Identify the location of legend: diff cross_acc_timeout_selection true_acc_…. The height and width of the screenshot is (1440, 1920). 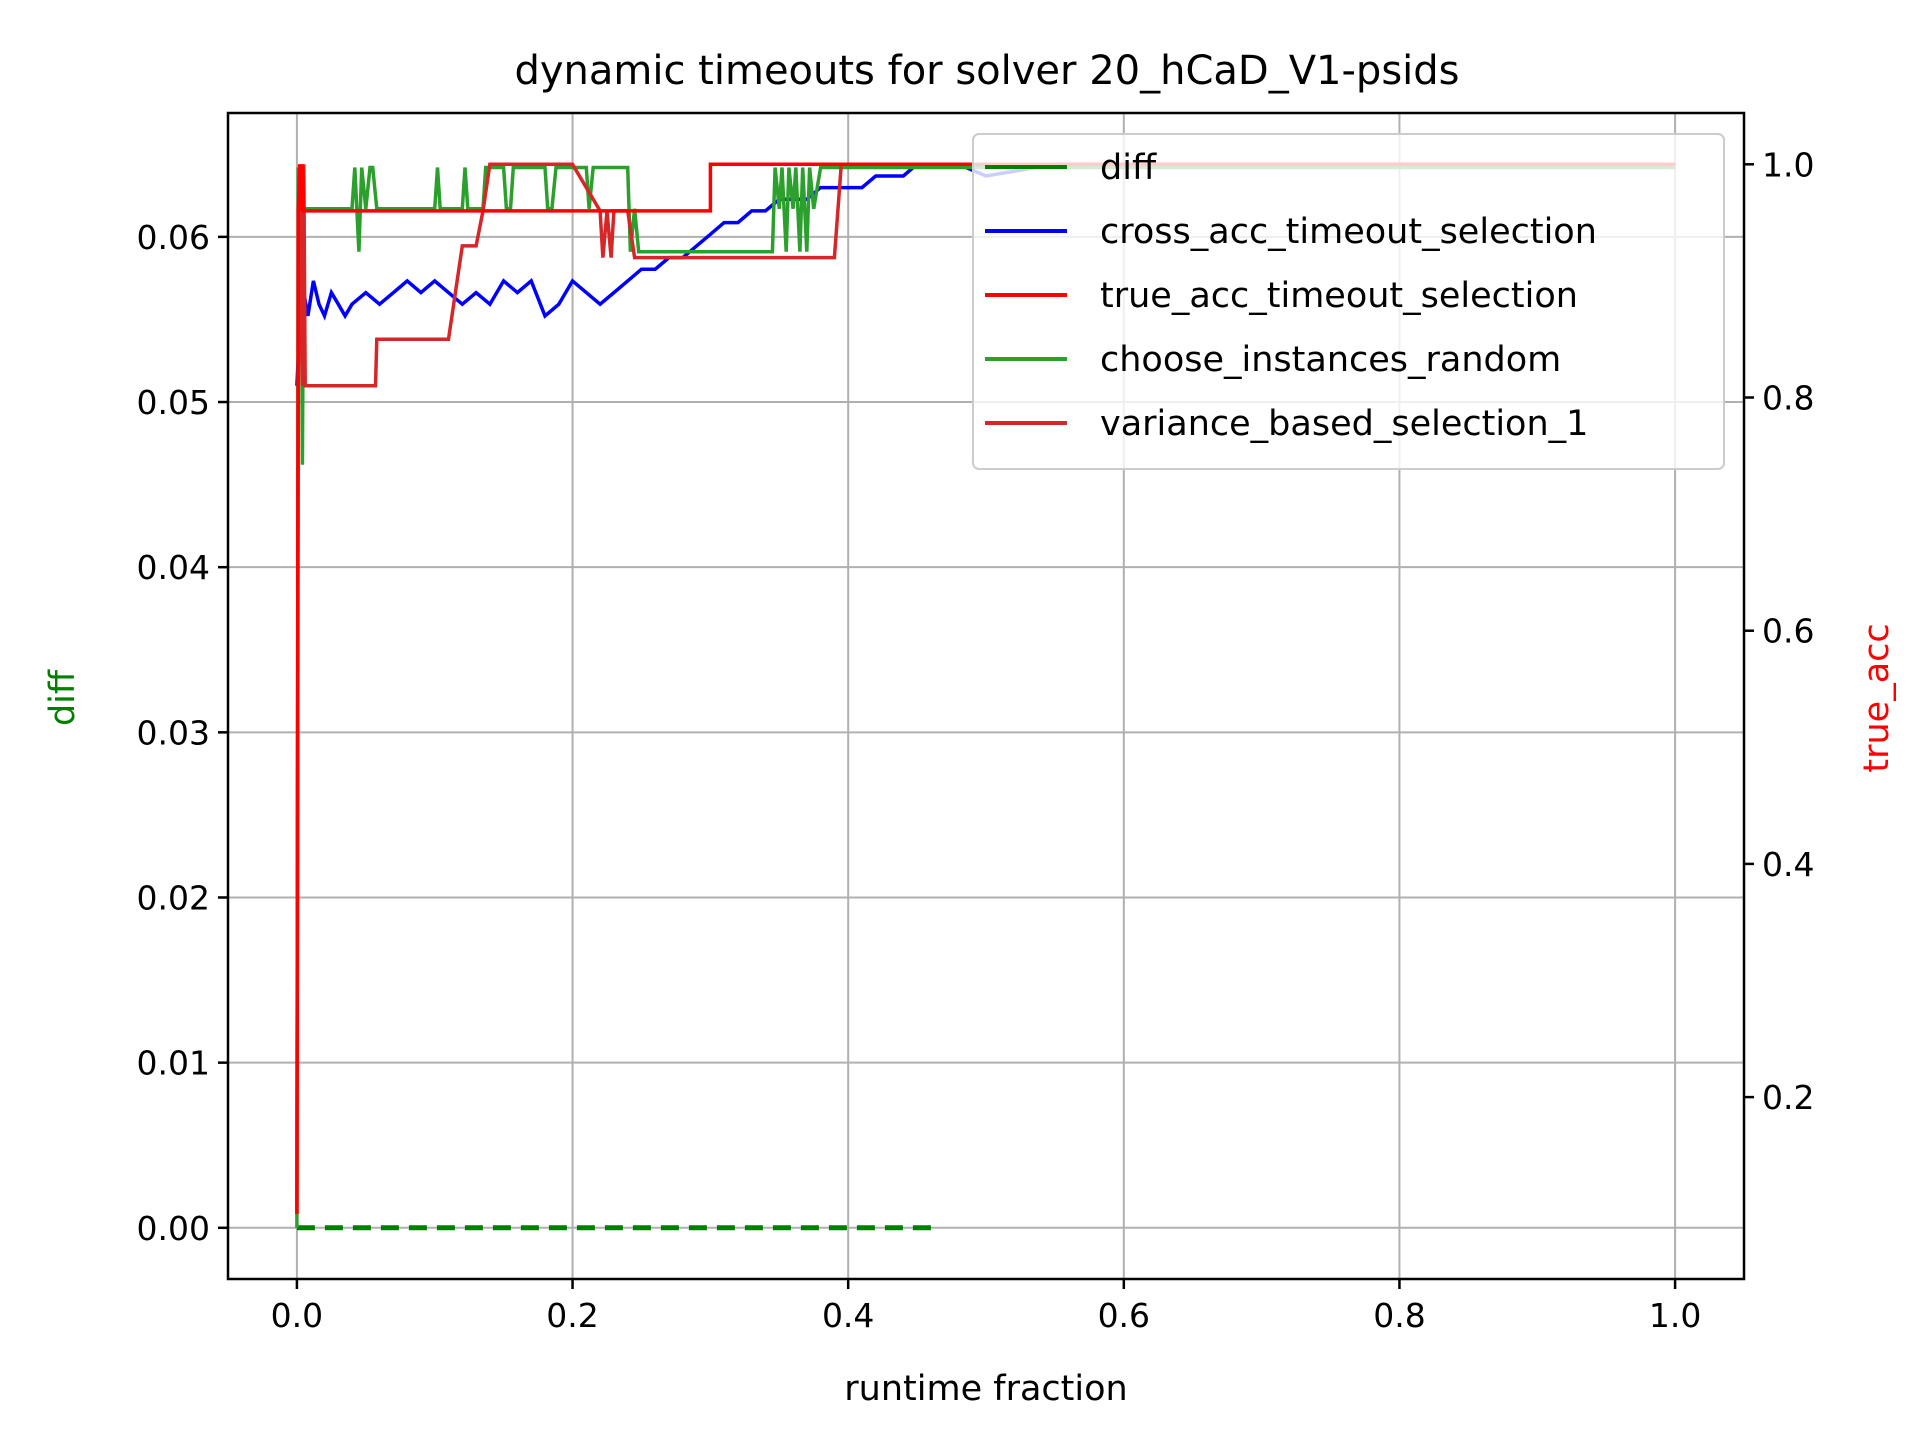
(1348, 301).